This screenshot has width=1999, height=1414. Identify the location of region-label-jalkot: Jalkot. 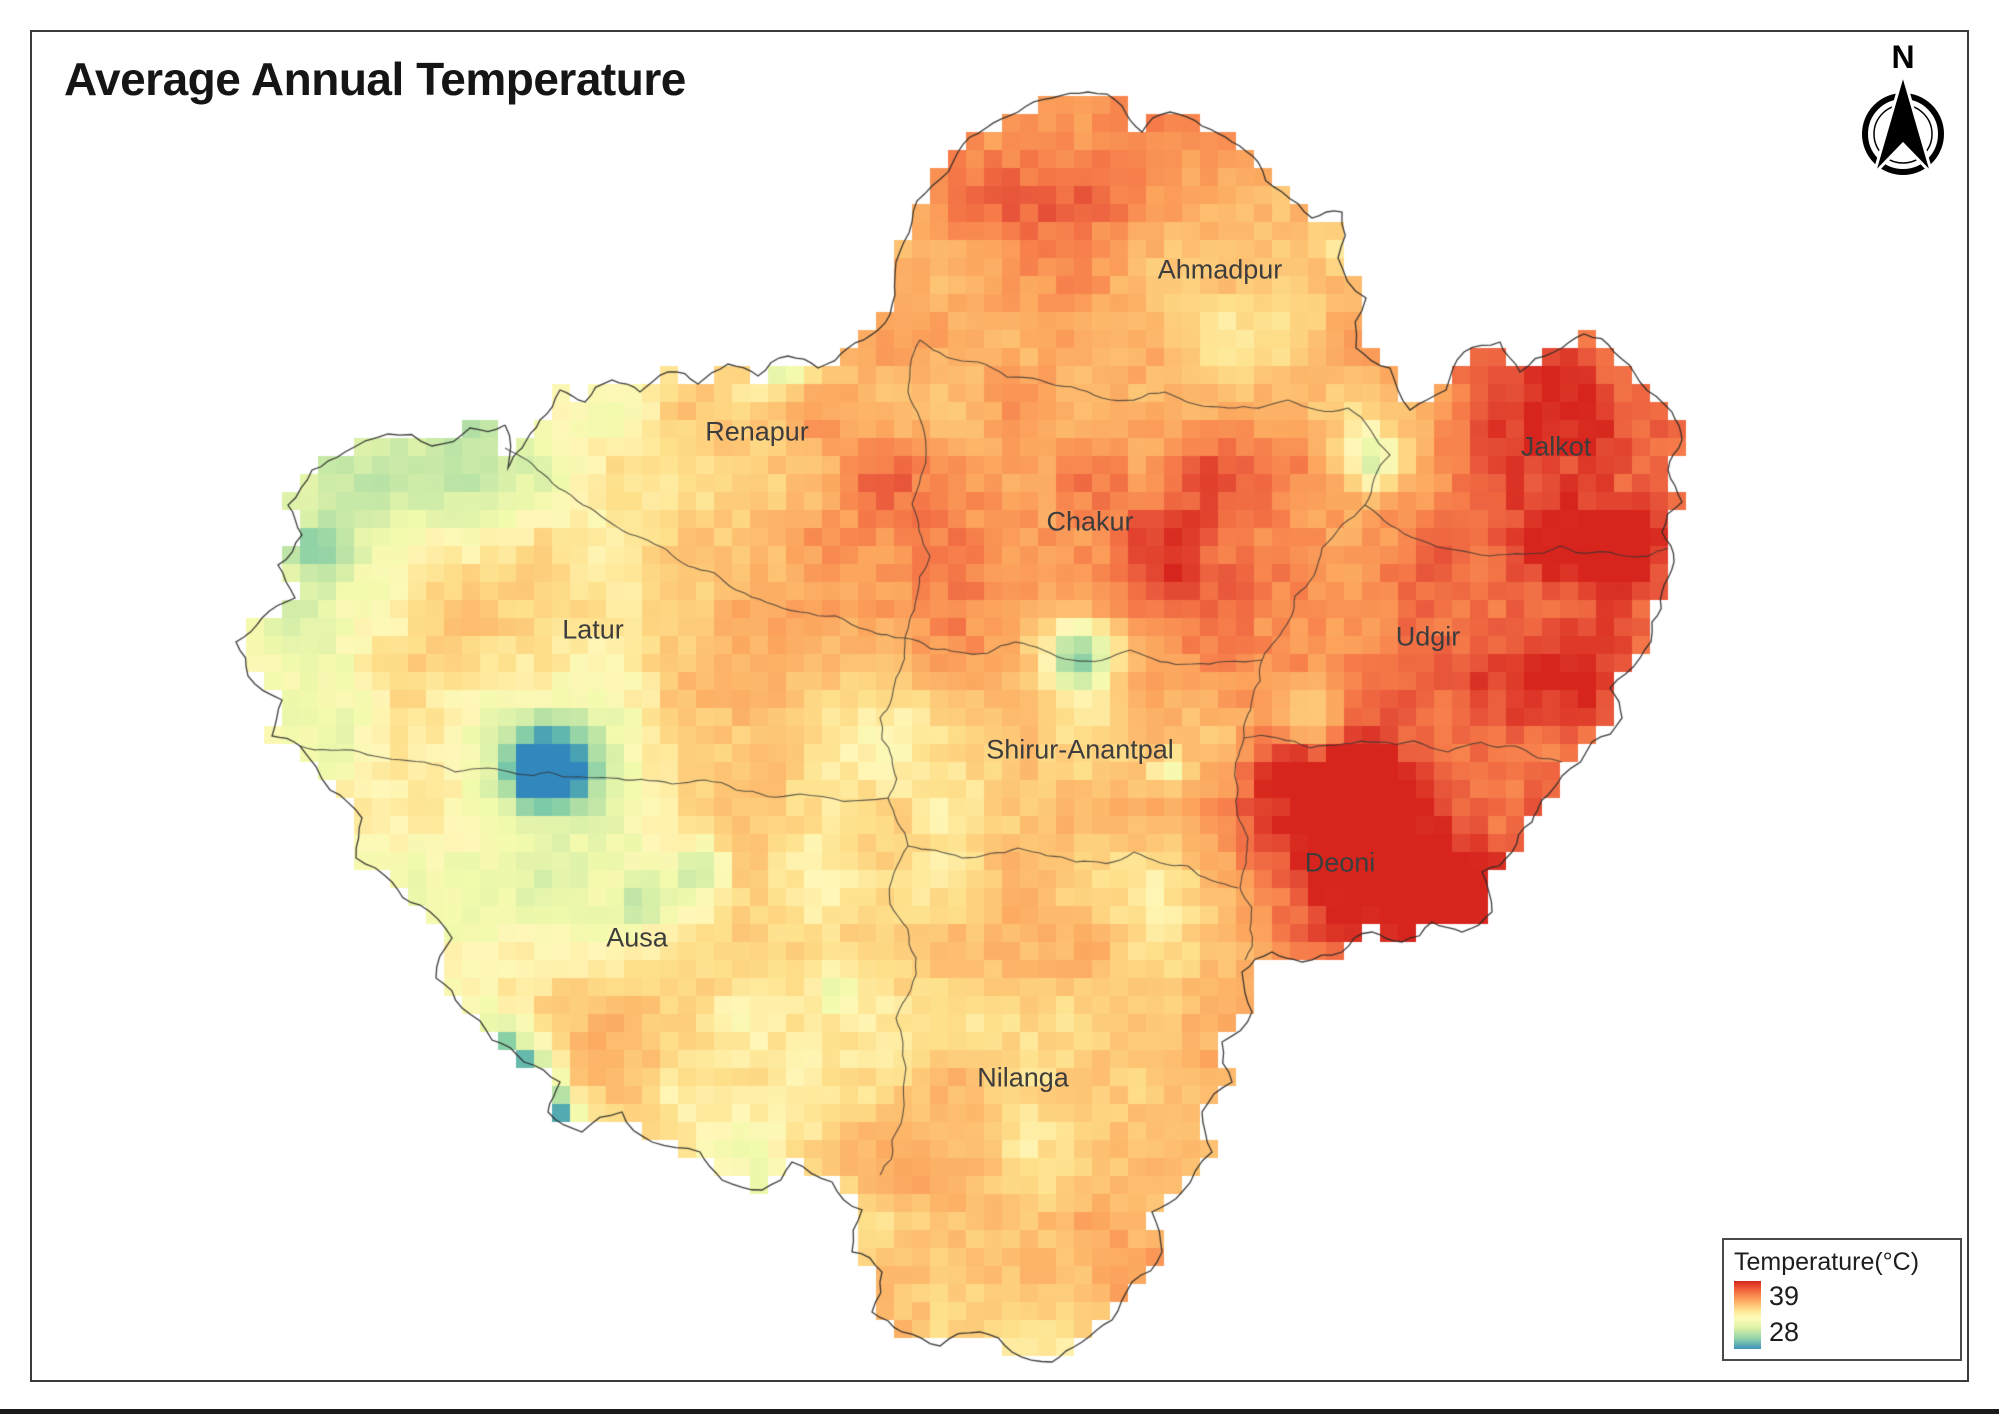
(1556, 446).